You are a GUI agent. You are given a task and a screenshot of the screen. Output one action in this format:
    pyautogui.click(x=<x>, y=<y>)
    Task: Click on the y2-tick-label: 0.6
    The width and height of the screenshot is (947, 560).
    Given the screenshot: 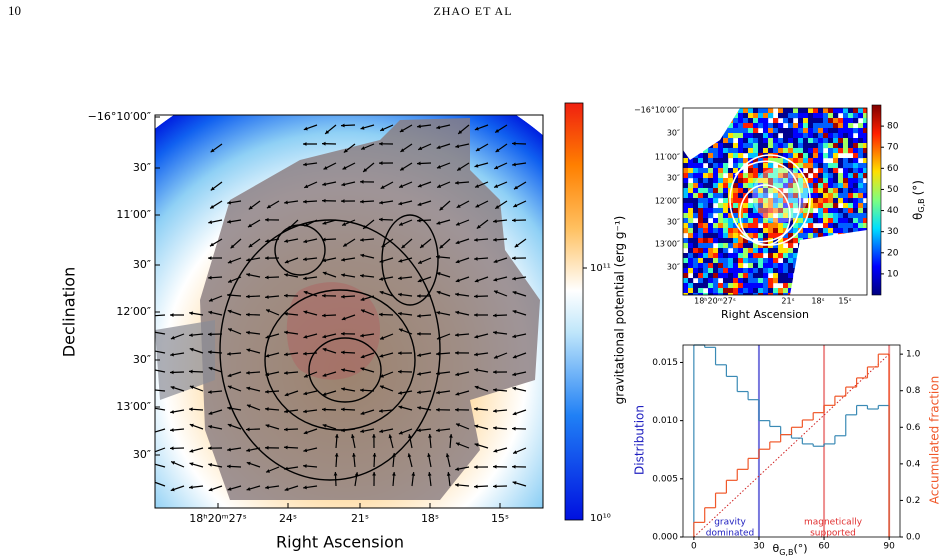 What is the action you would take?
    pyautogui.click(x=913, y=428)
    